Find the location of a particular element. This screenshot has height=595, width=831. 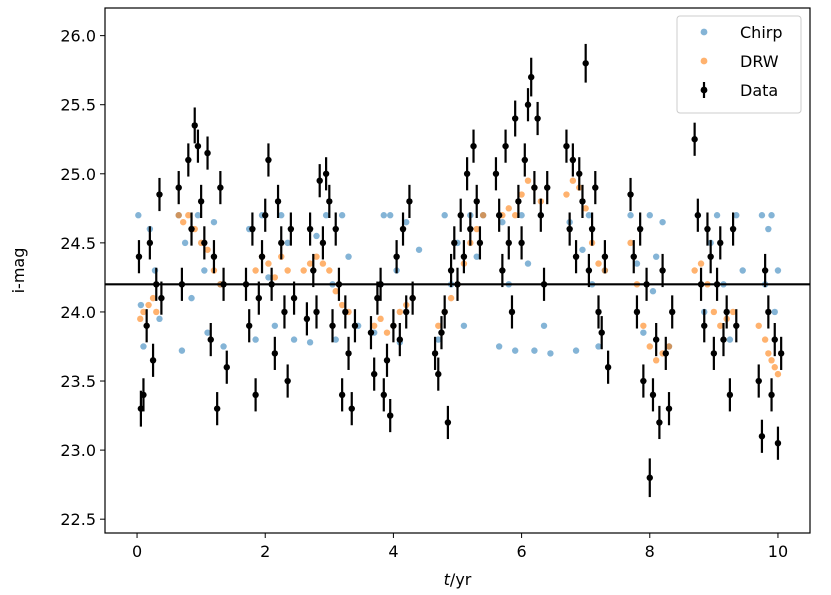

legend: Chirp DRW Data is located at coordinates (739, 64).